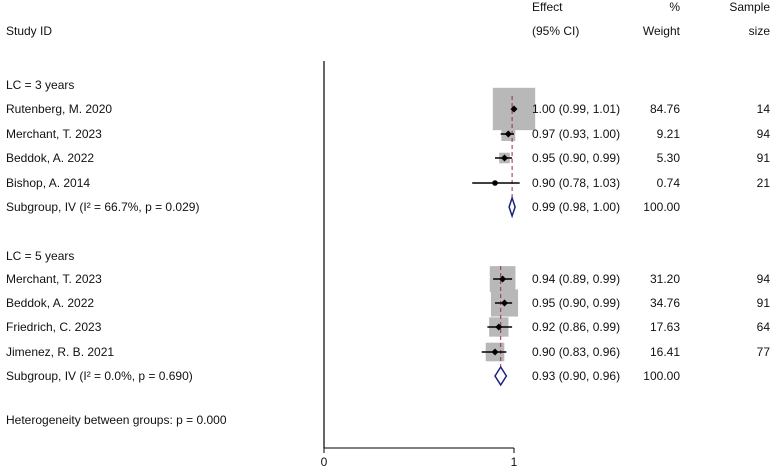 The width and height of the screenshot is (783, 468). I want to click on sample-header: Sample, so click(749, 7).